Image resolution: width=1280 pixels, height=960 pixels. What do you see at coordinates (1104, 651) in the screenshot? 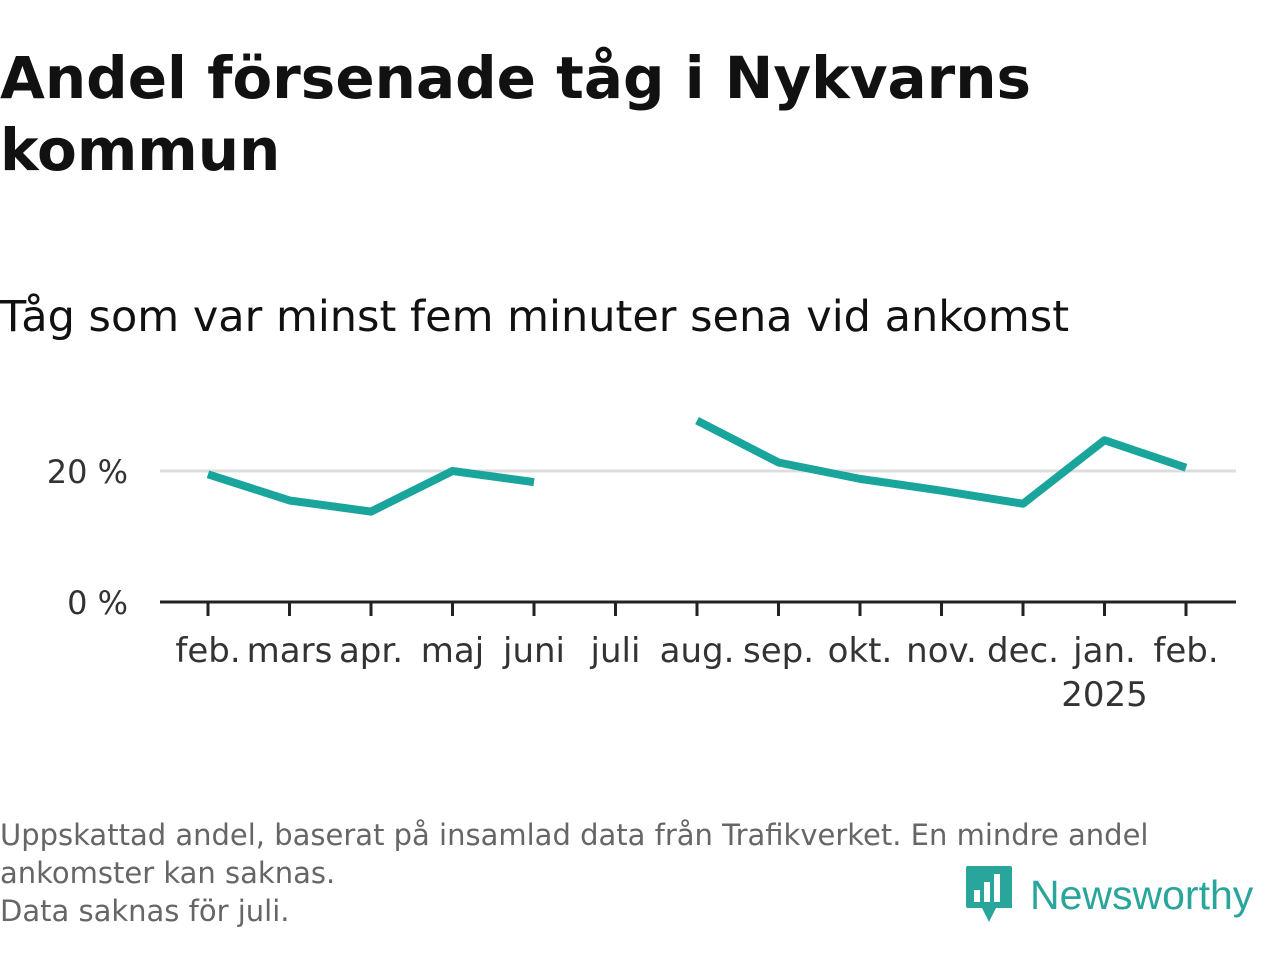
I see `x-tick-label: jan.` at bounding box center [1104, 651].